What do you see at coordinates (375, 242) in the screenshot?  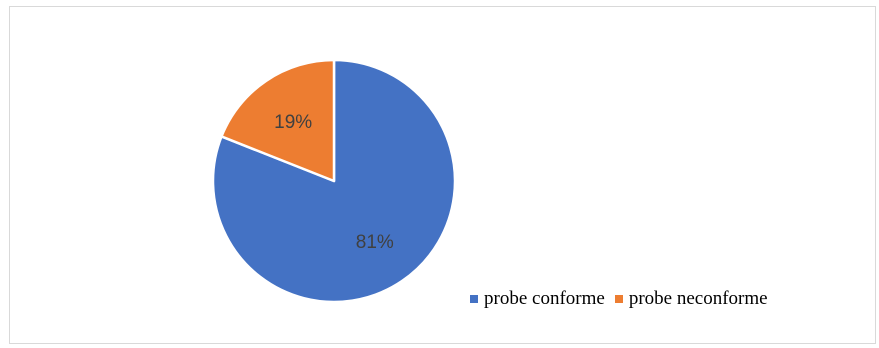 I see `data-label-conforme: 81%` at bounding box center [375, 242].